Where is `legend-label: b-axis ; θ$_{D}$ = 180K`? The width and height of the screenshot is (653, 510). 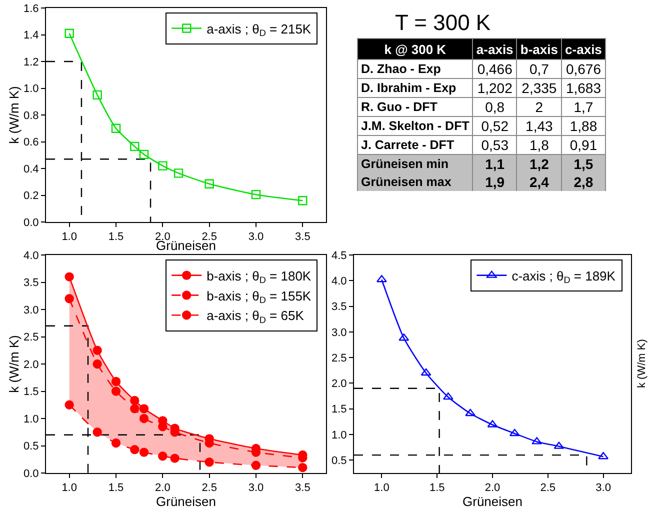
legend-label: b-axis ; θ$_{D}$ = 180K is located at coordinates (259, 277).